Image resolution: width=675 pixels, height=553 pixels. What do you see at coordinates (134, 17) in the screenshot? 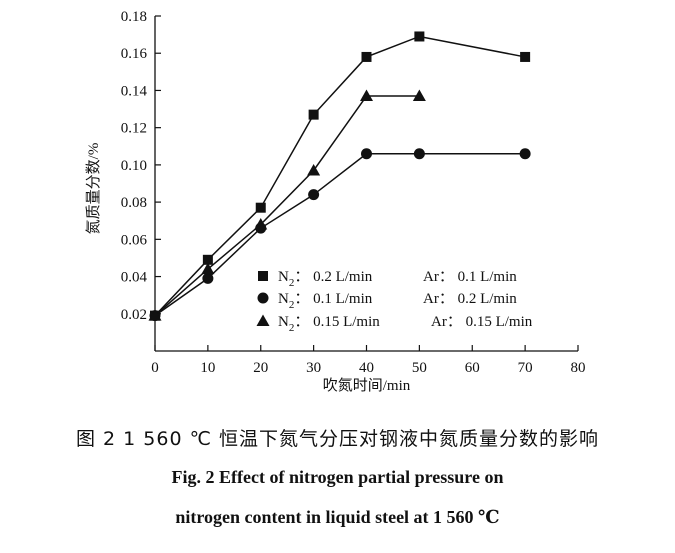
I see `y-tick-label: 0.18` at bounding box center [134, 17].